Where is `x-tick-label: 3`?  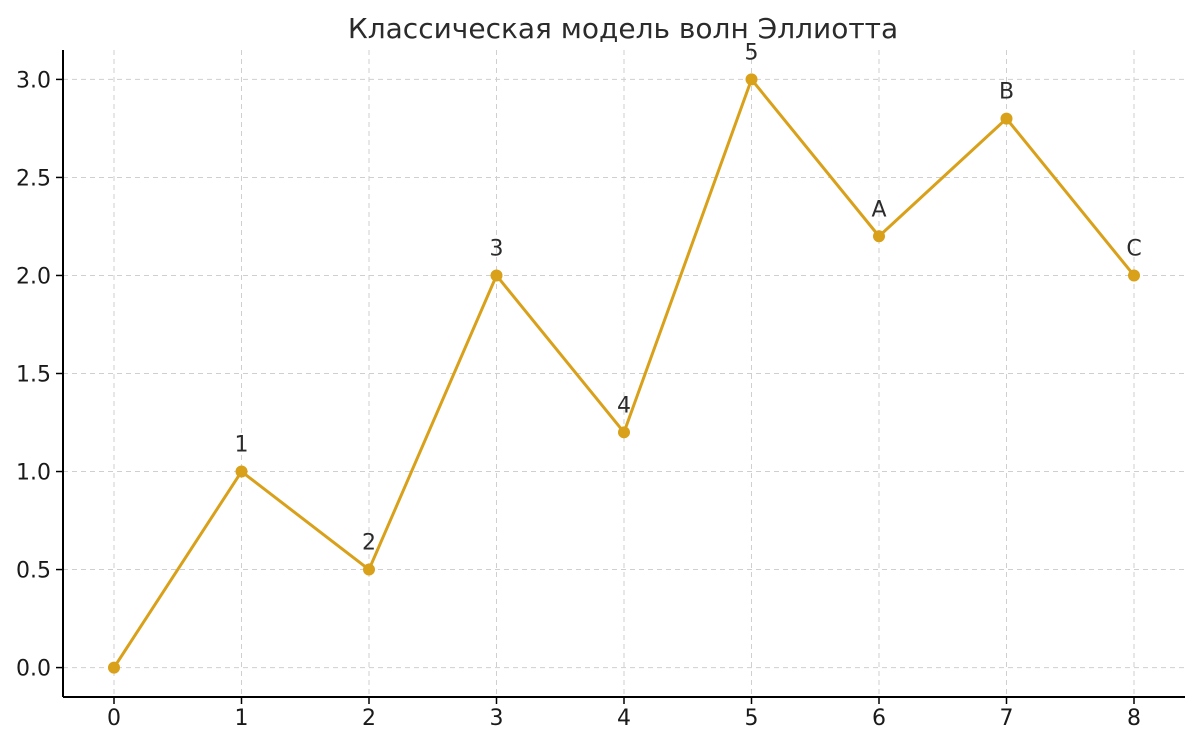 x-tick-label: 3 is located at coordinates (497, 718).